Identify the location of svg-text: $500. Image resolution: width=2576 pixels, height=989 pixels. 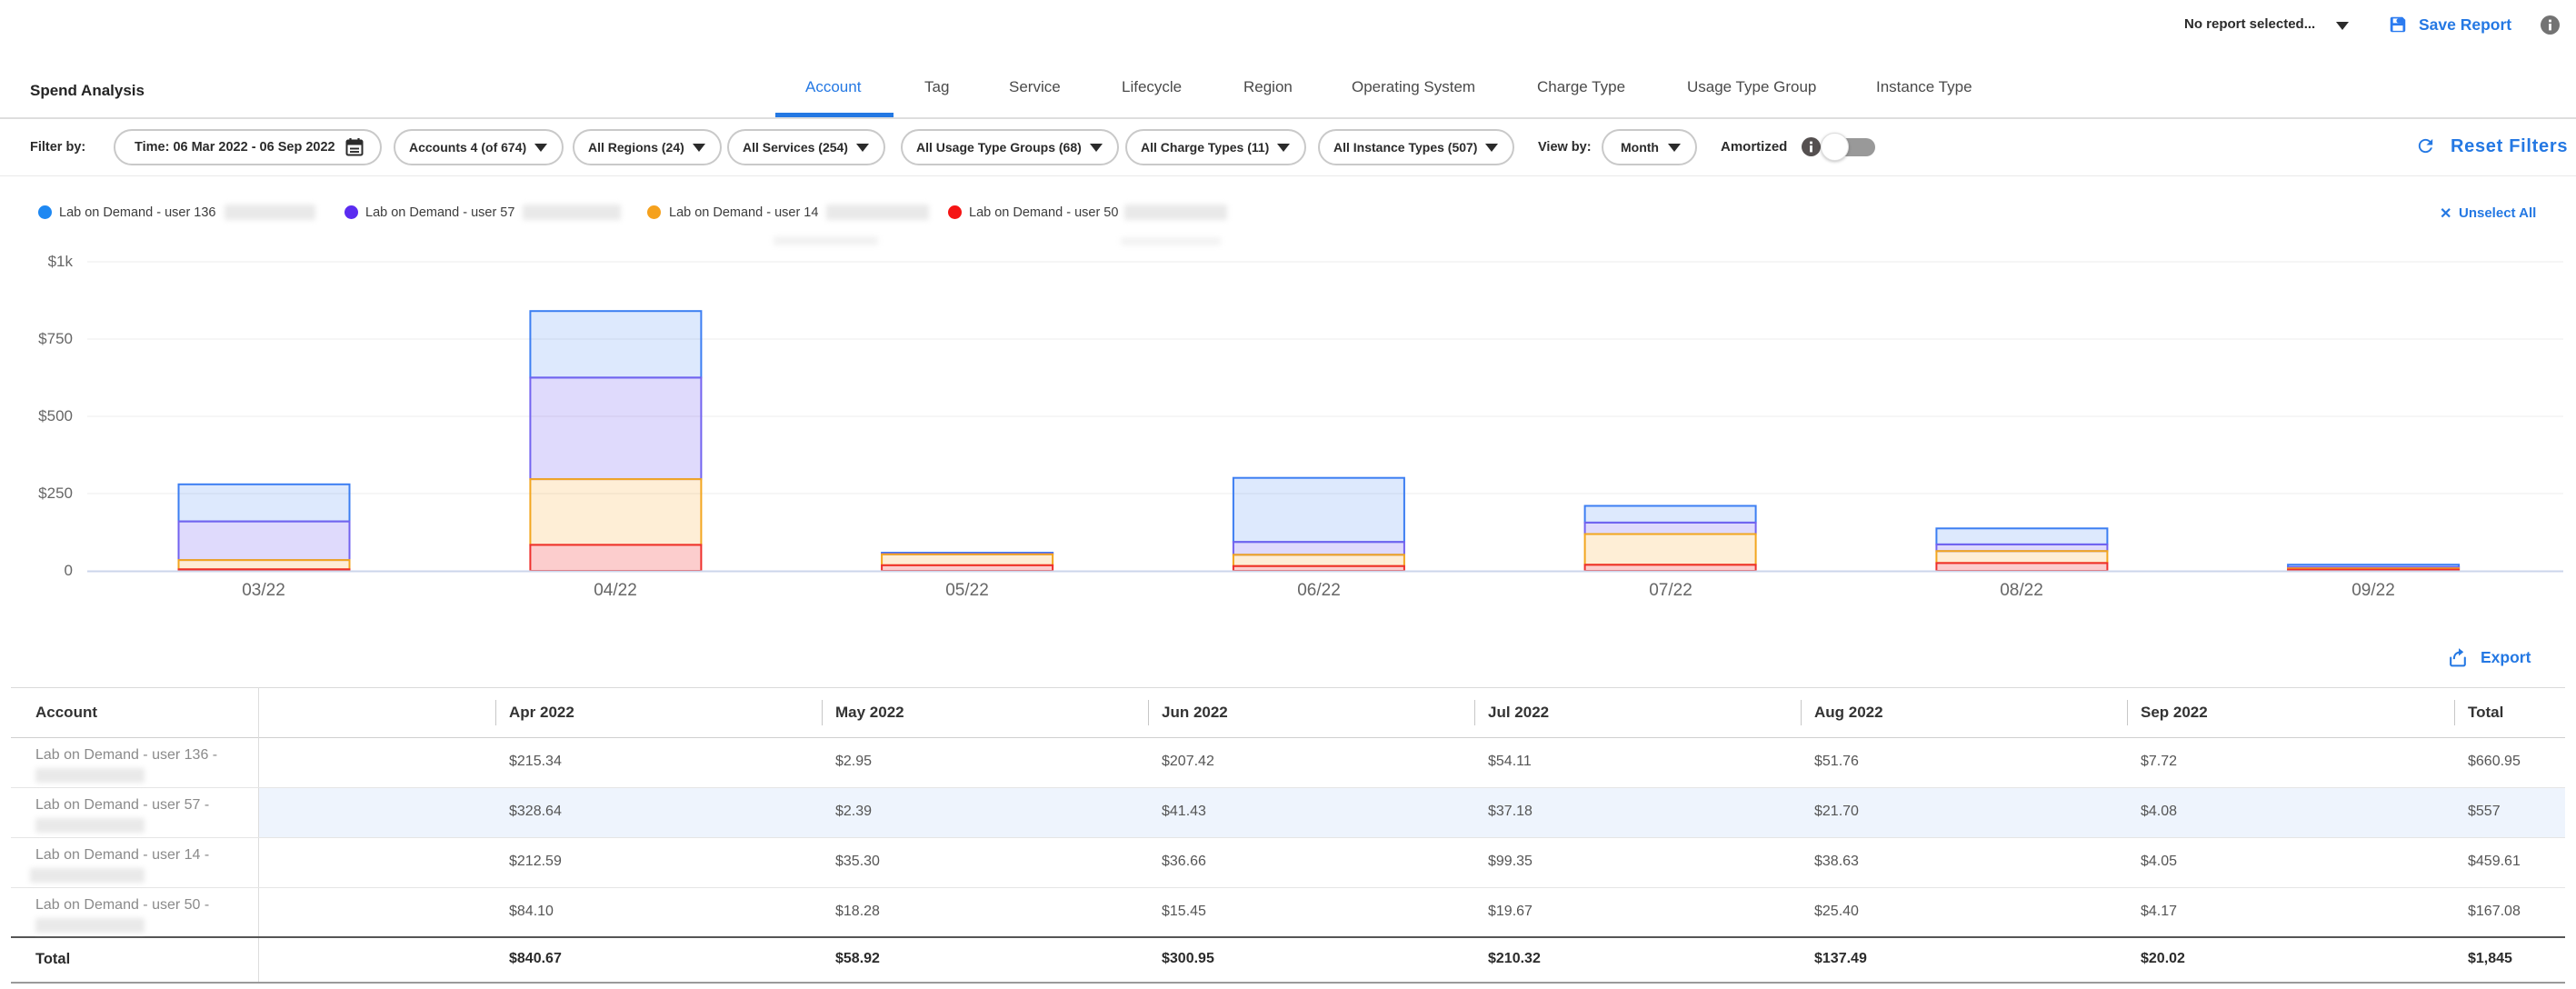
(55, 416).